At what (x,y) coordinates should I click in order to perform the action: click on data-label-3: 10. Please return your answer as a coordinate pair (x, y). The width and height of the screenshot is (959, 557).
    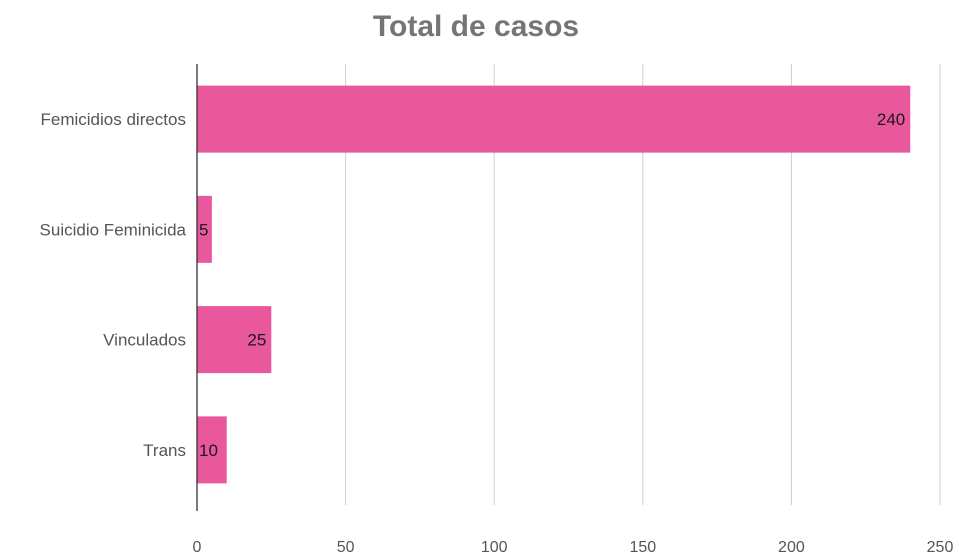
    Looking at the image, I should click on (208, 450).